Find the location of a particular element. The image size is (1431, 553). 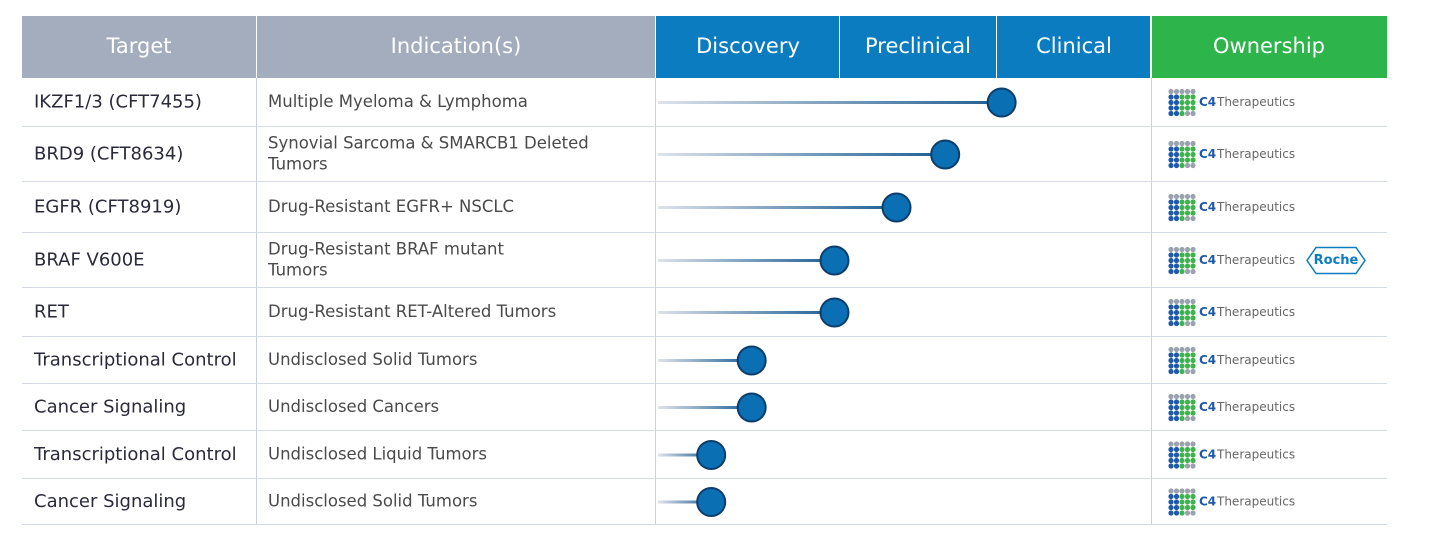

progress-line is located at coordinates (705, 360).